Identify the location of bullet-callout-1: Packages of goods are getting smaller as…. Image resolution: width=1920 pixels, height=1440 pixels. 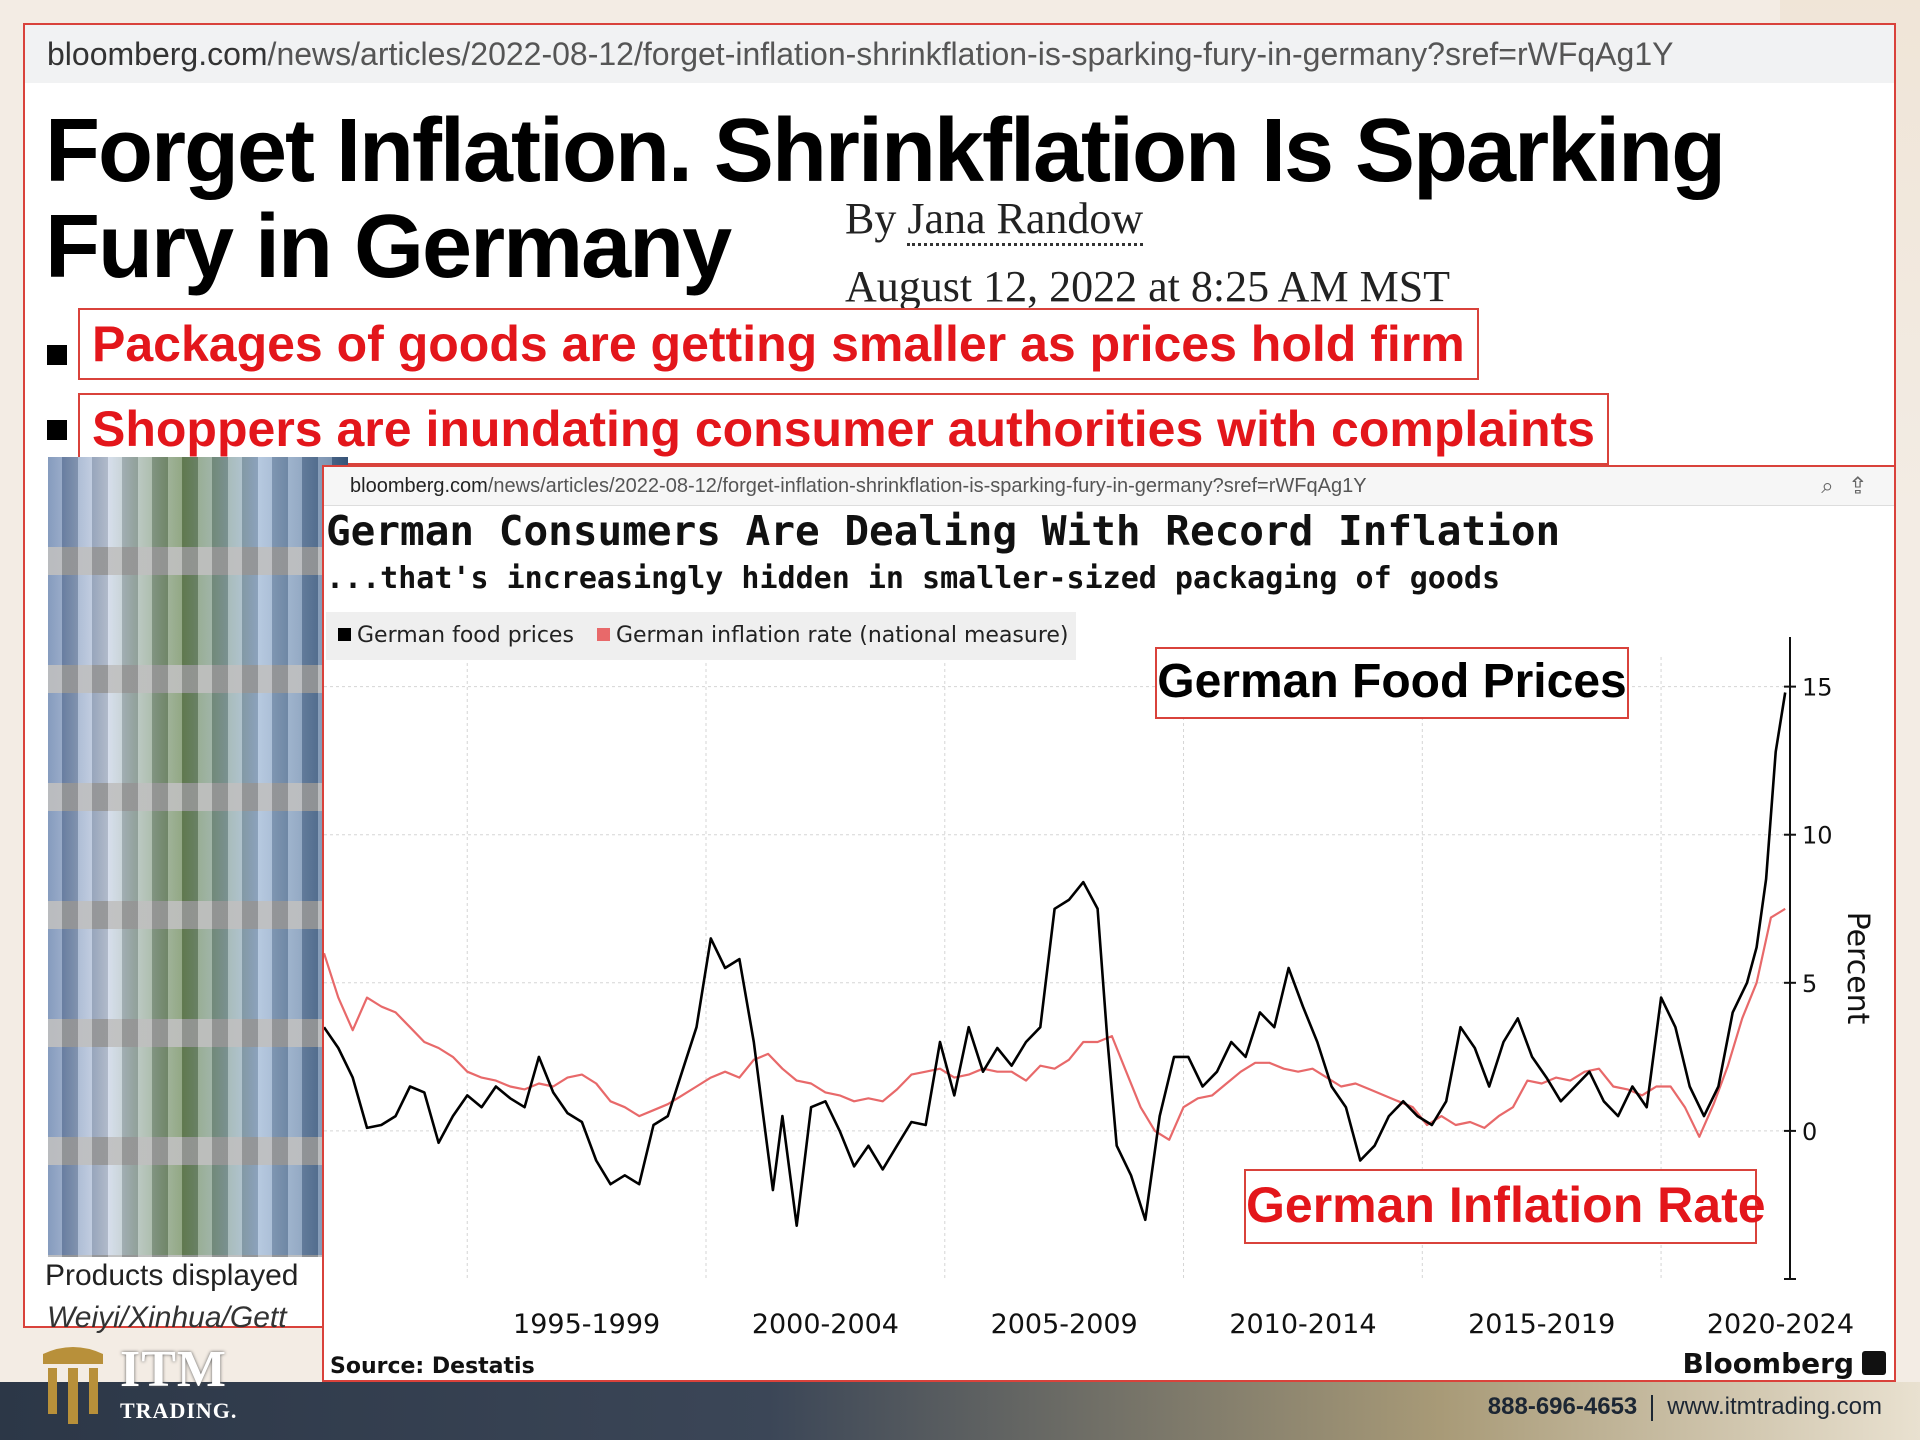
(778, 344).